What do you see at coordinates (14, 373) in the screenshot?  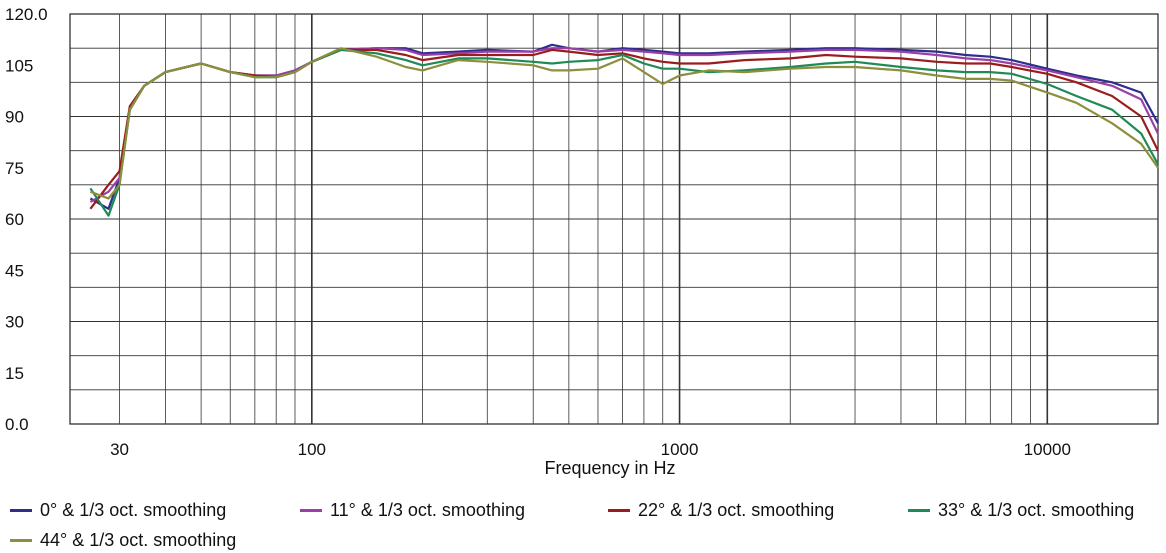 I see `y-tick-label: 15` at bounding box center [14, 373].